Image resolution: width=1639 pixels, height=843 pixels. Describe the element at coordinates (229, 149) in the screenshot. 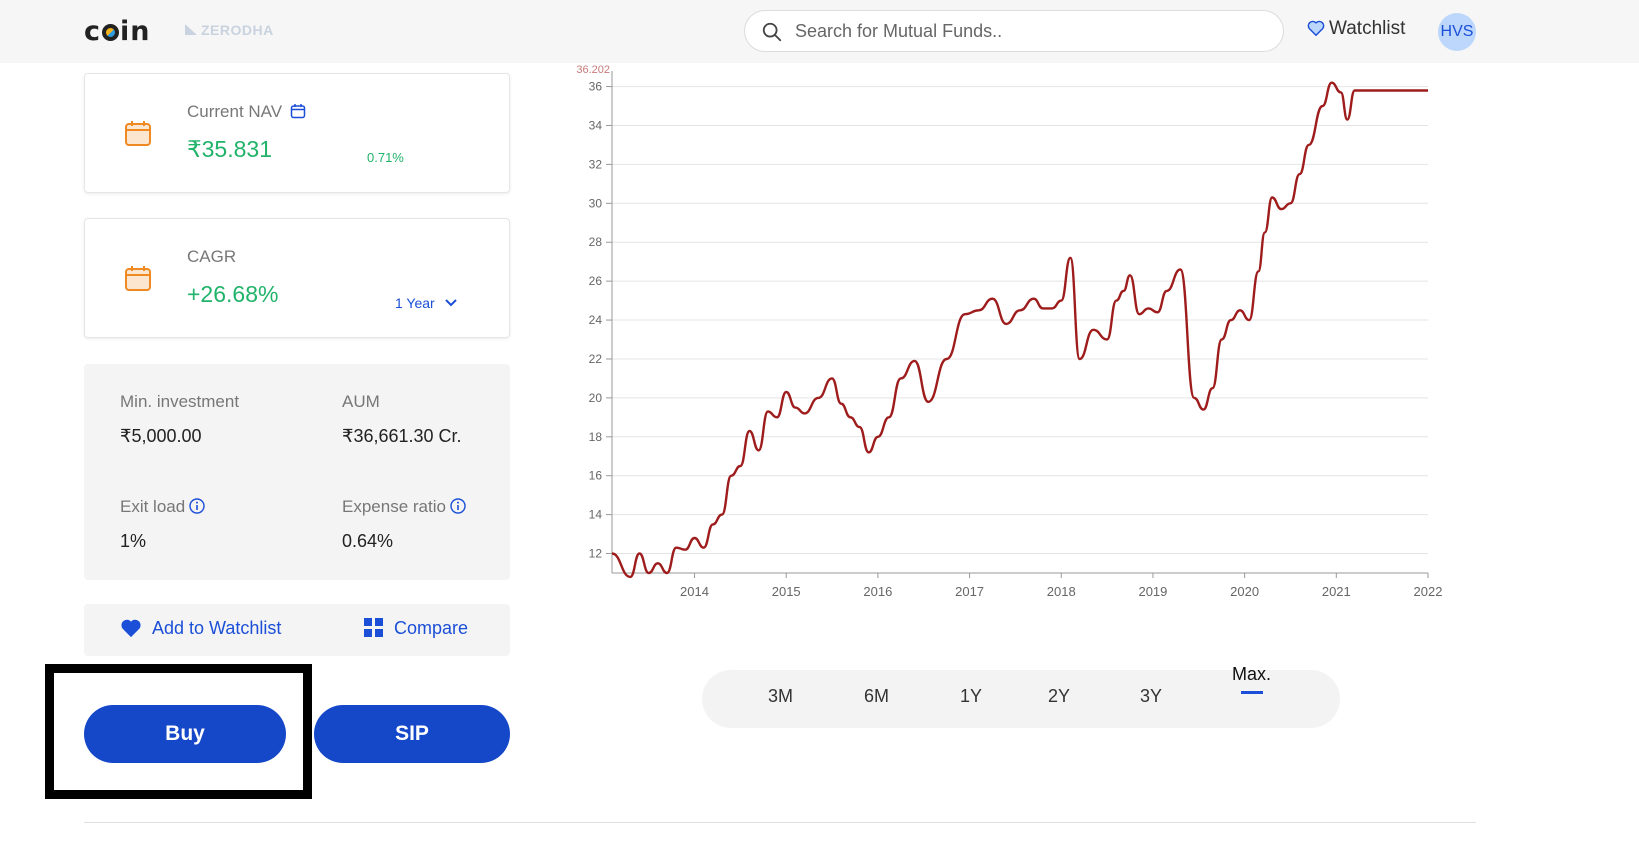

I see `nav-value: ₹35.831` at that location.